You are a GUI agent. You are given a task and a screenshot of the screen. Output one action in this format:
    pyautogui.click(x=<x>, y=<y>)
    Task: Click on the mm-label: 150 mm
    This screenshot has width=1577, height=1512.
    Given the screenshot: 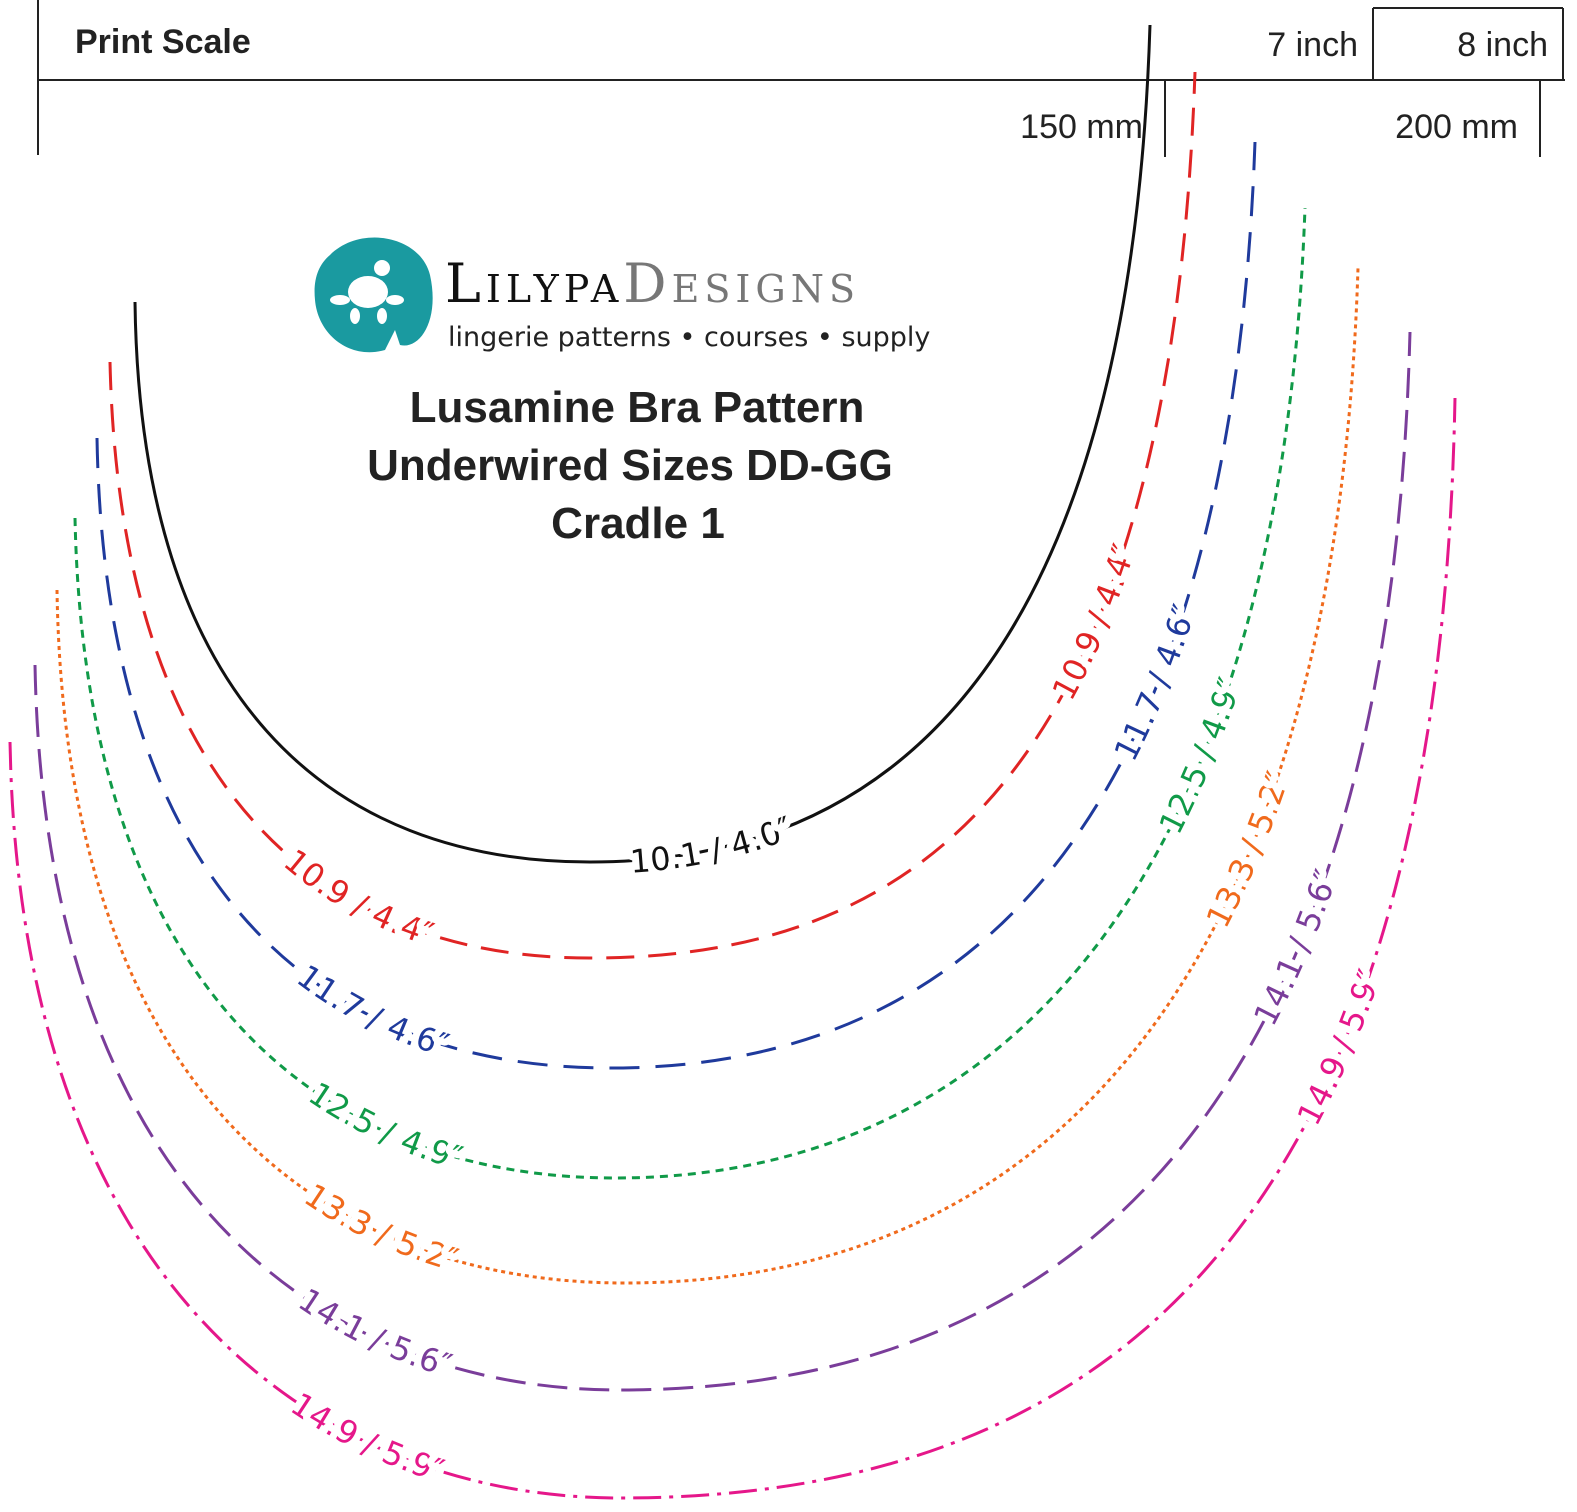 What is the action you would take?
    pyautogui.click(x=1081, y=127)
    